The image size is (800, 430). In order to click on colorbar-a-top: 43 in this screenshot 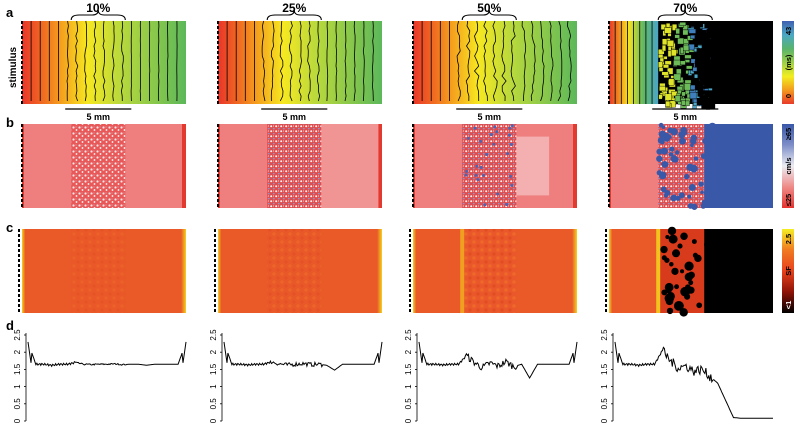, I will do `click(788, 31)`.